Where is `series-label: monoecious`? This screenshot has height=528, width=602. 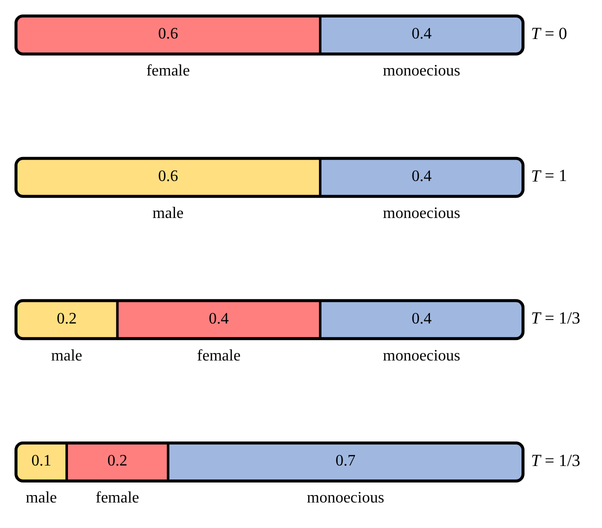
series-label: monoecious is located at coordinates (421, 213).